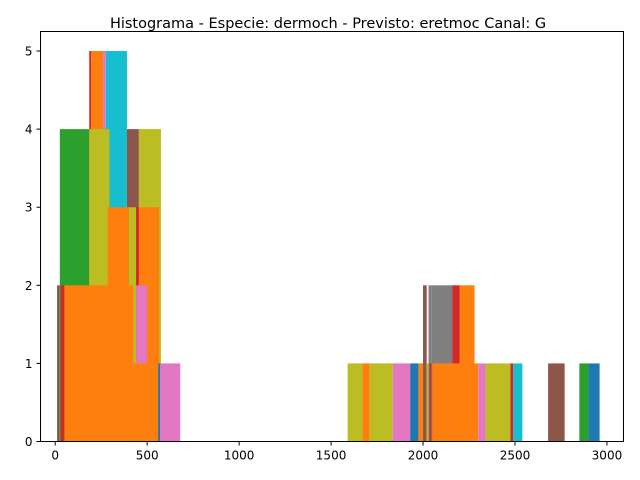 The width and height of the screenshot is (640, 480). I want to click on y-tick-label: 1, so click(29, 364).